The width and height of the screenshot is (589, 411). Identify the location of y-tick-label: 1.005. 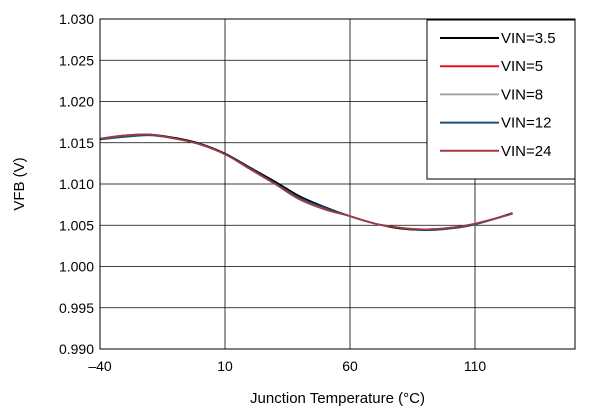
(76, 225).